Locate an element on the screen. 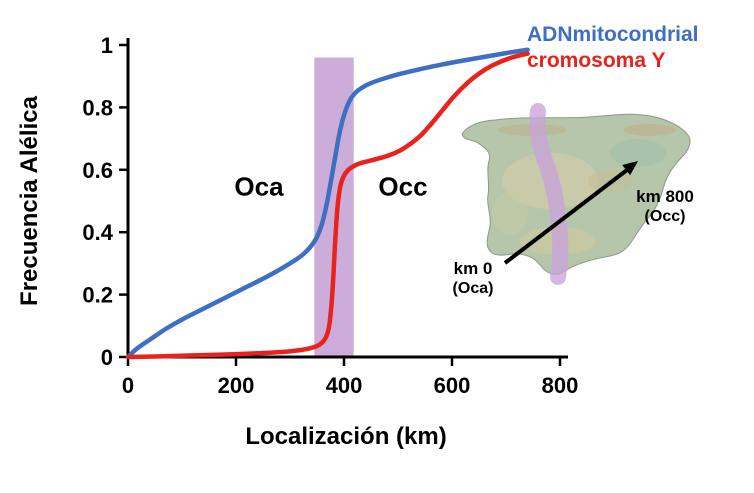 The image size is (754, 493). iberia-relief-map-graphic is located at coordinates (576, 194).